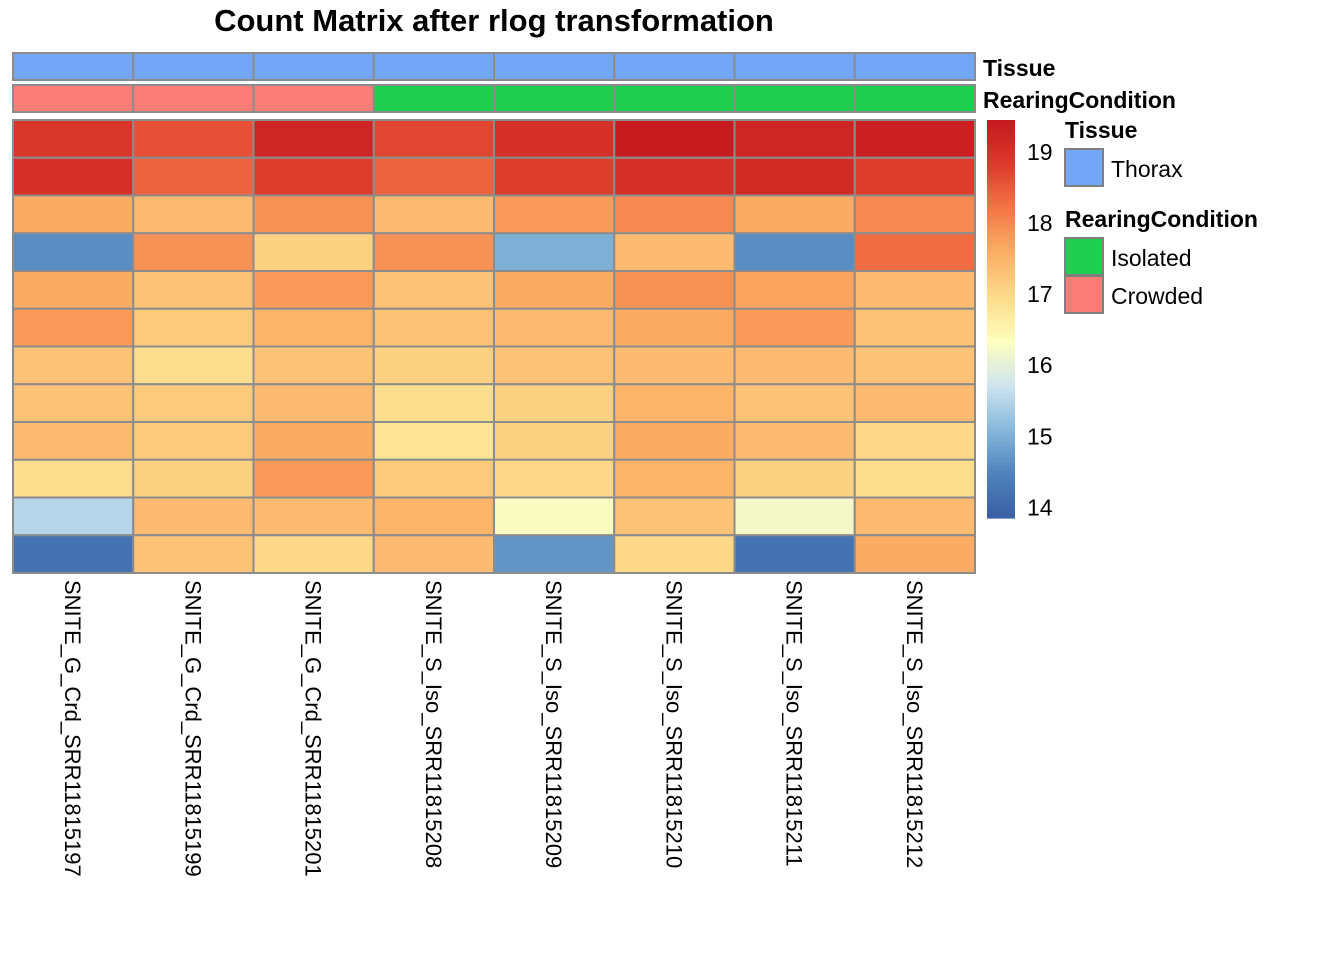 This screenshot has height=960, width=1344. Describe the element at coordinates (554, 554) in the screenshot. I see `heatmap-cell-r11-c4` at that location.